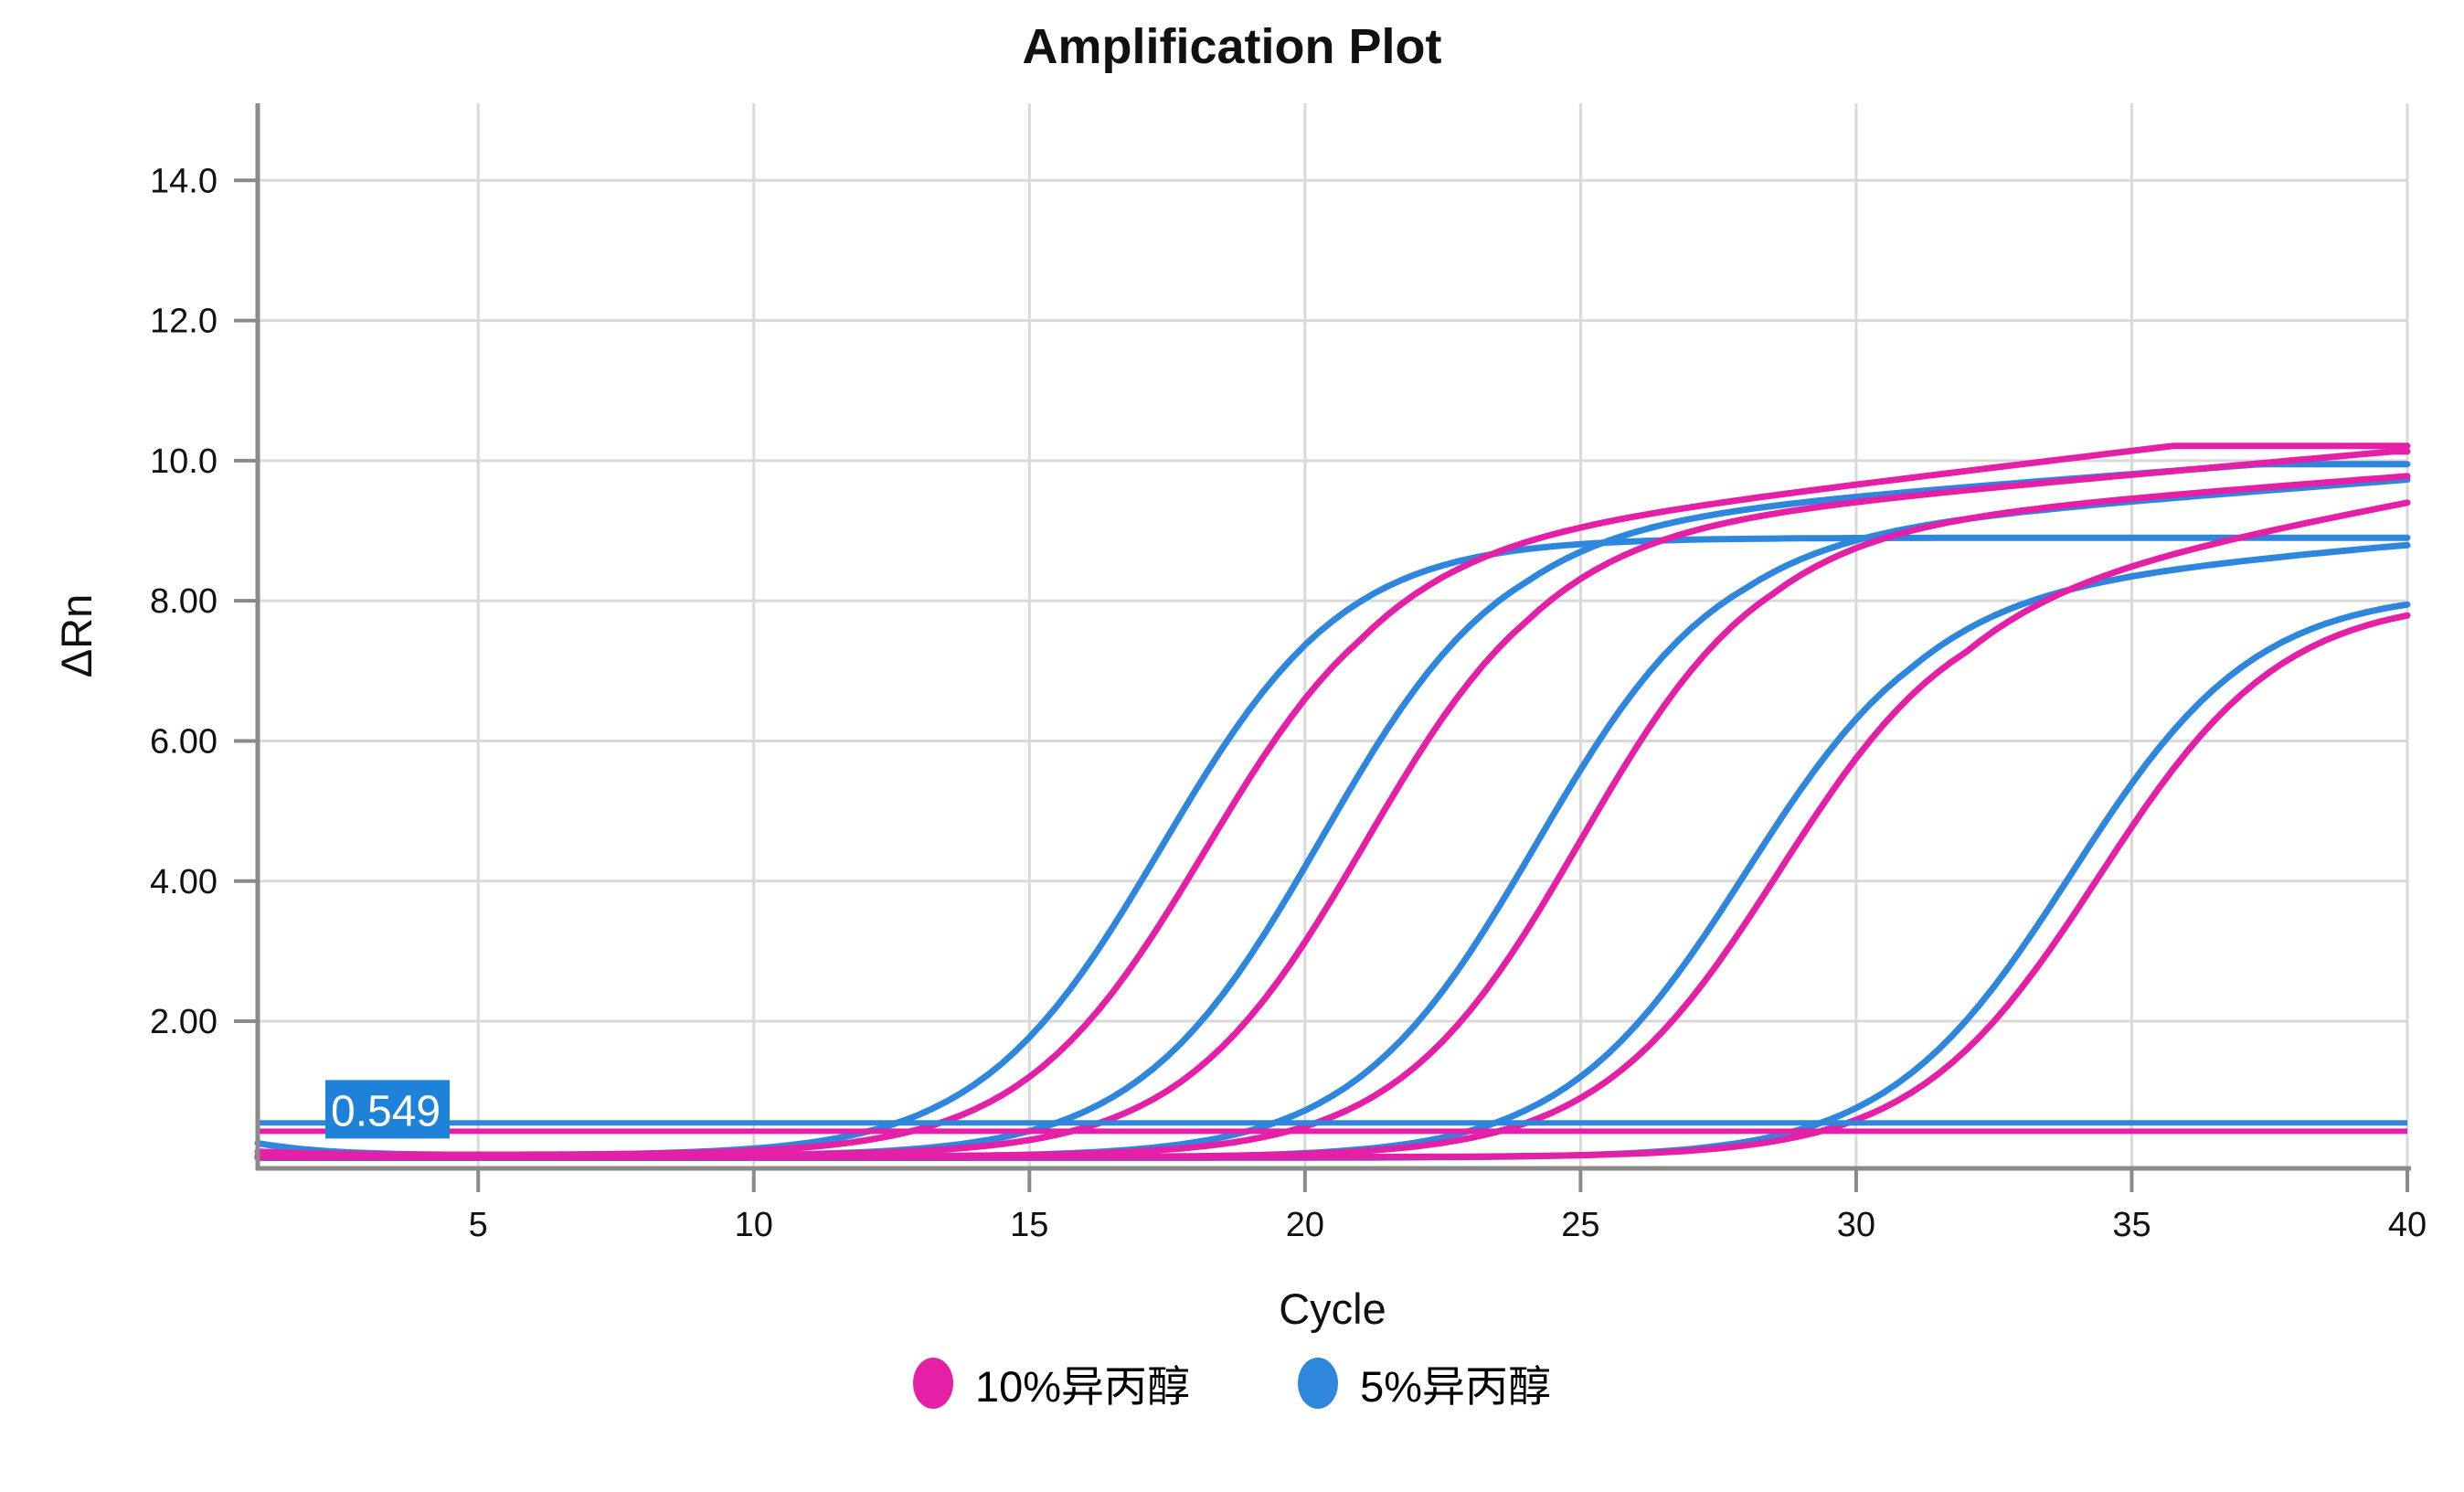  What do you see at coordinates (1318, 1383) in the screenshot?
I see `legend-swatch-5pct-icon` at bounding box center [1318, 1383].